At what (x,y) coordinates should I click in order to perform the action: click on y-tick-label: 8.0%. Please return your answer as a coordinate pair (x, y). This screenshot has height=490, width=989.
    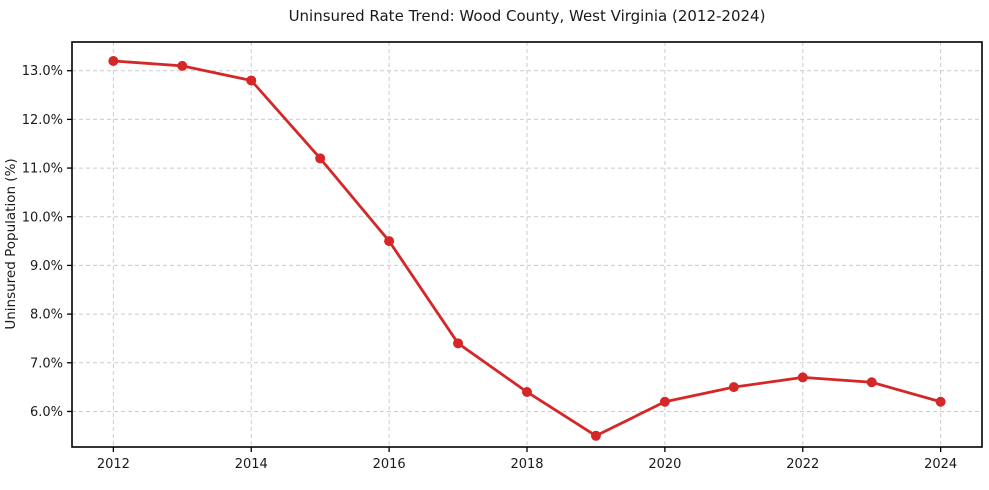
    Looking at the image, I should click on (46, 315).